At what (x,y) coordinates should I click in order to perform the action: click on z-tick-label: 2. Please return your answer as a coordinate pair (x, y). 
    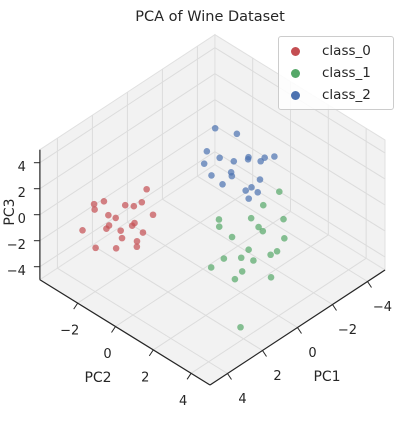
    Looking at the image, I should click on (22, 193).